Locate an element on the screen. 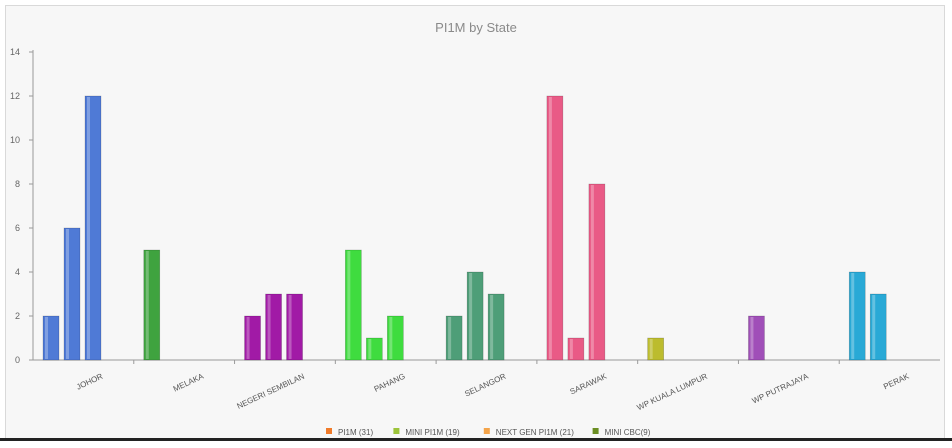  y-tick-label: 12 is located at coordinates (15, 96).